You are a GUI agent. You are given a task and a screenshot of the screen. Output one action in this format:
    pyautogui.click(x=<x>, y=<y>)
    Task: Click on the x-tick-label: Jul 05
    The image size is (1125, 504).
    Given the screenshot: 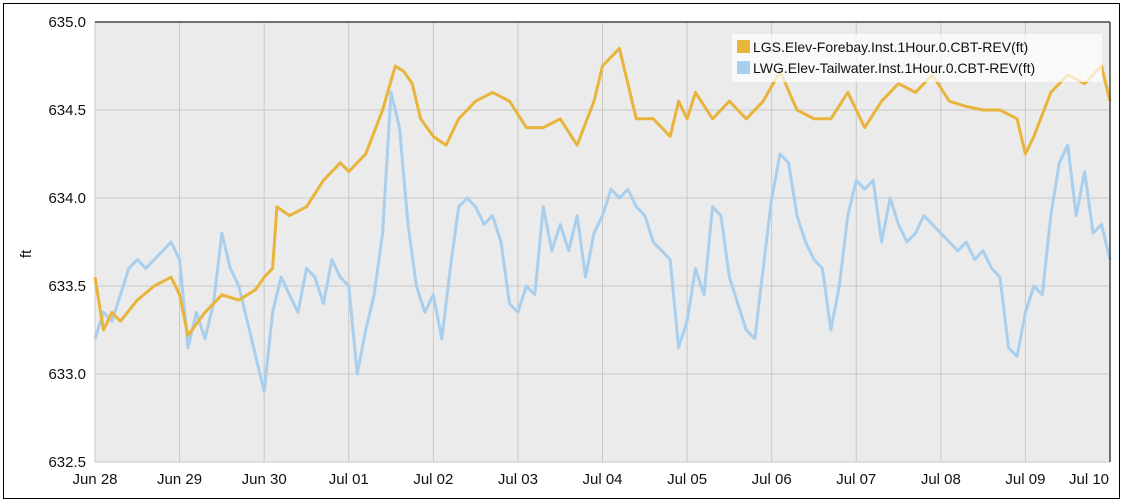 What is the action you would take?
    pyautogui.click(x=687, y=479)
    